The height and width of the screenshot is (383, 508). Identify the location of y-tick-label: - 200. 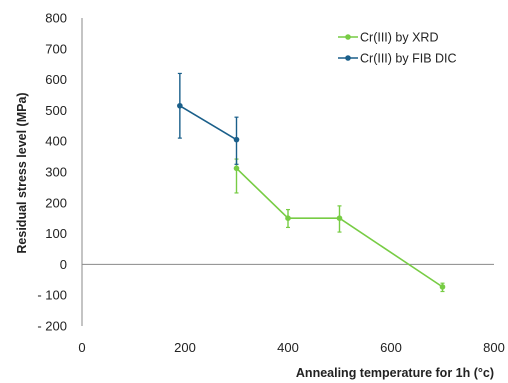
(52, 326).